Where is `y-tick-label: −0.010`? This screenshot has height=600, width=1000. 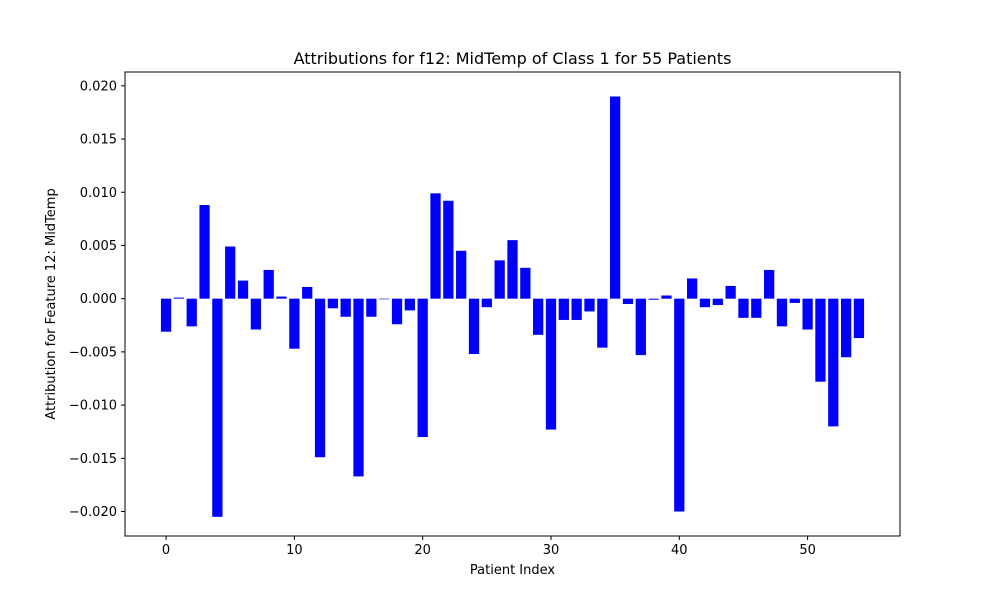
y-tick-label: −0.010 is located at coordinates (93, 406).